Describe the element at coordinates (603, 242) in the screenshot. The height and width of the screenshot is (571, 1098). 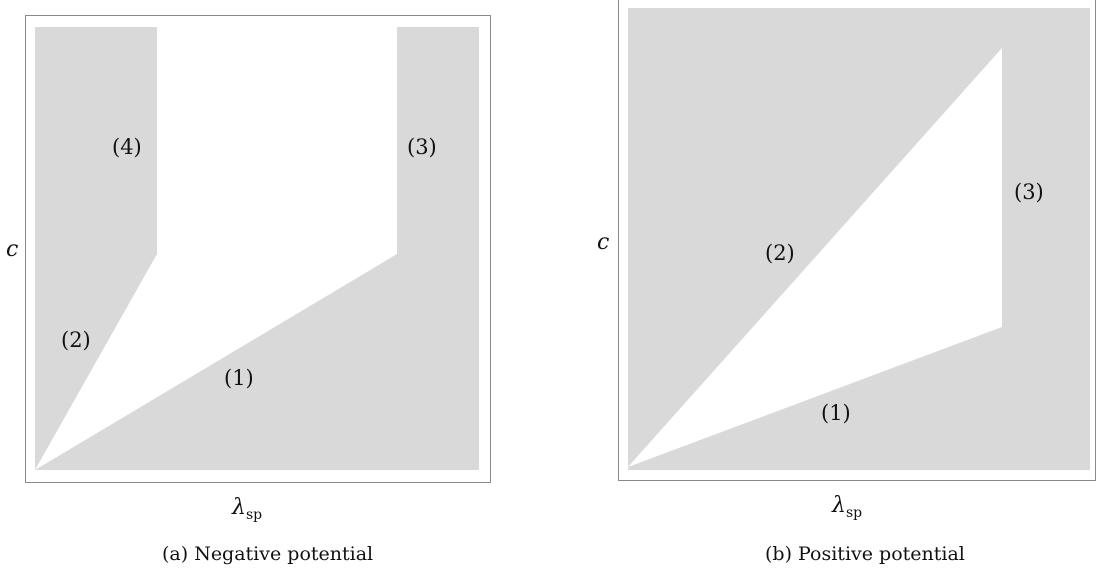
I see `panel-b-y-axis-label: c` at that location.